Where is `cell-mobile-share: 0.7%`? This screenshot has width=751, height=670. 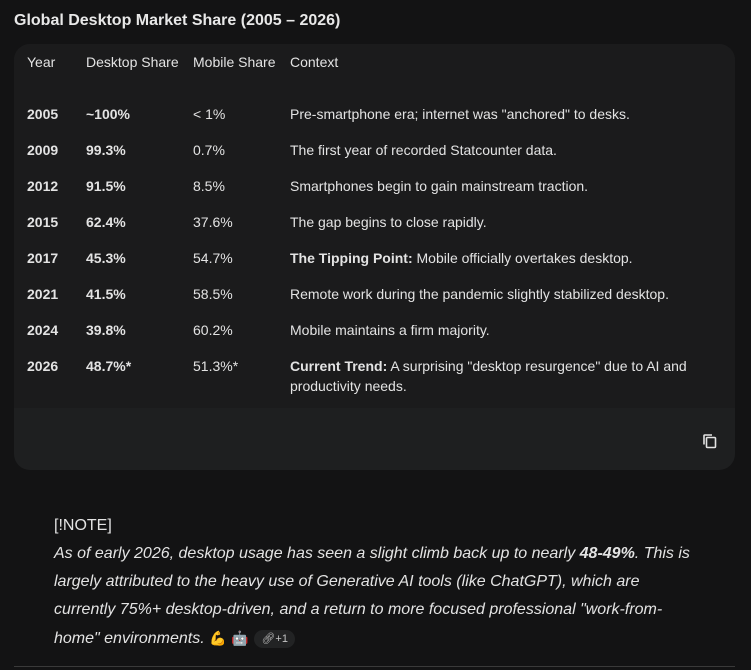 cell-mobile-share: 0.7% is located at coordinates (209, 150).